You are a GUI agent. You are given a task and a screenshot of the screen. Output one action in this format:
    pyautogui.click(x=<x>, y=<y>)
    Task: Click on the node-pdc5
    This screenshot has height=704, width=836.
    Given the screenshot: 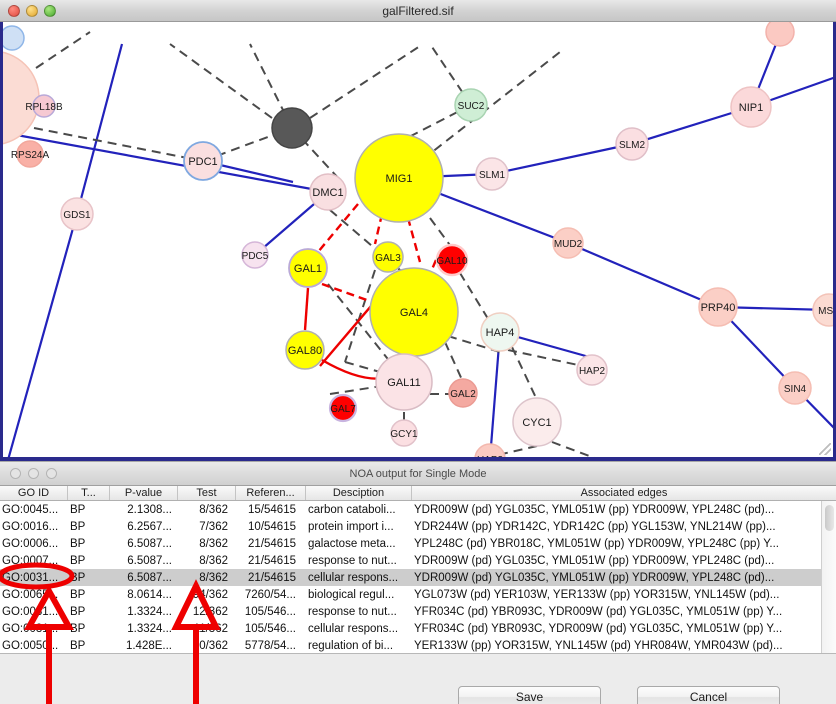 What is the action you would take?
    pyautogui.click(x=255, y=255)
    